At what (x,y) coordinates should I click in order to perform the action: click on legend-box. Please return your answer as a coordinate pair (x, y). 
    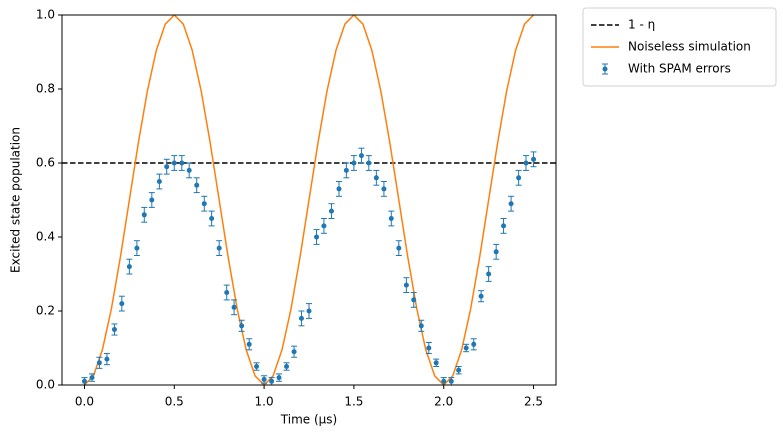
    Looking at the image, I should click on (679, 47).